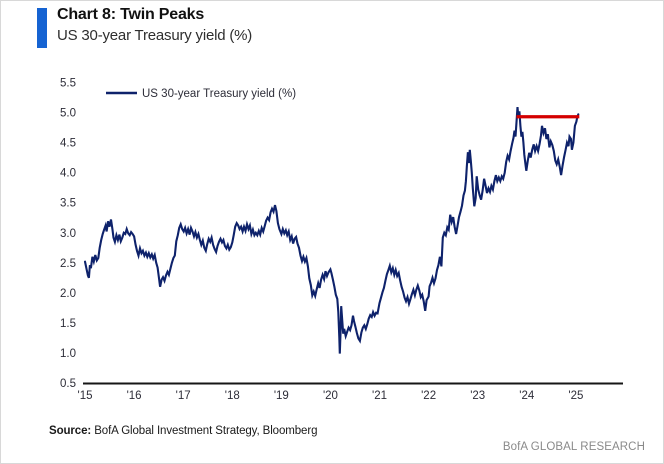  Describe the element at coordinates (70, 431) in the screenshot. I see `source-label: Source:` at that location.